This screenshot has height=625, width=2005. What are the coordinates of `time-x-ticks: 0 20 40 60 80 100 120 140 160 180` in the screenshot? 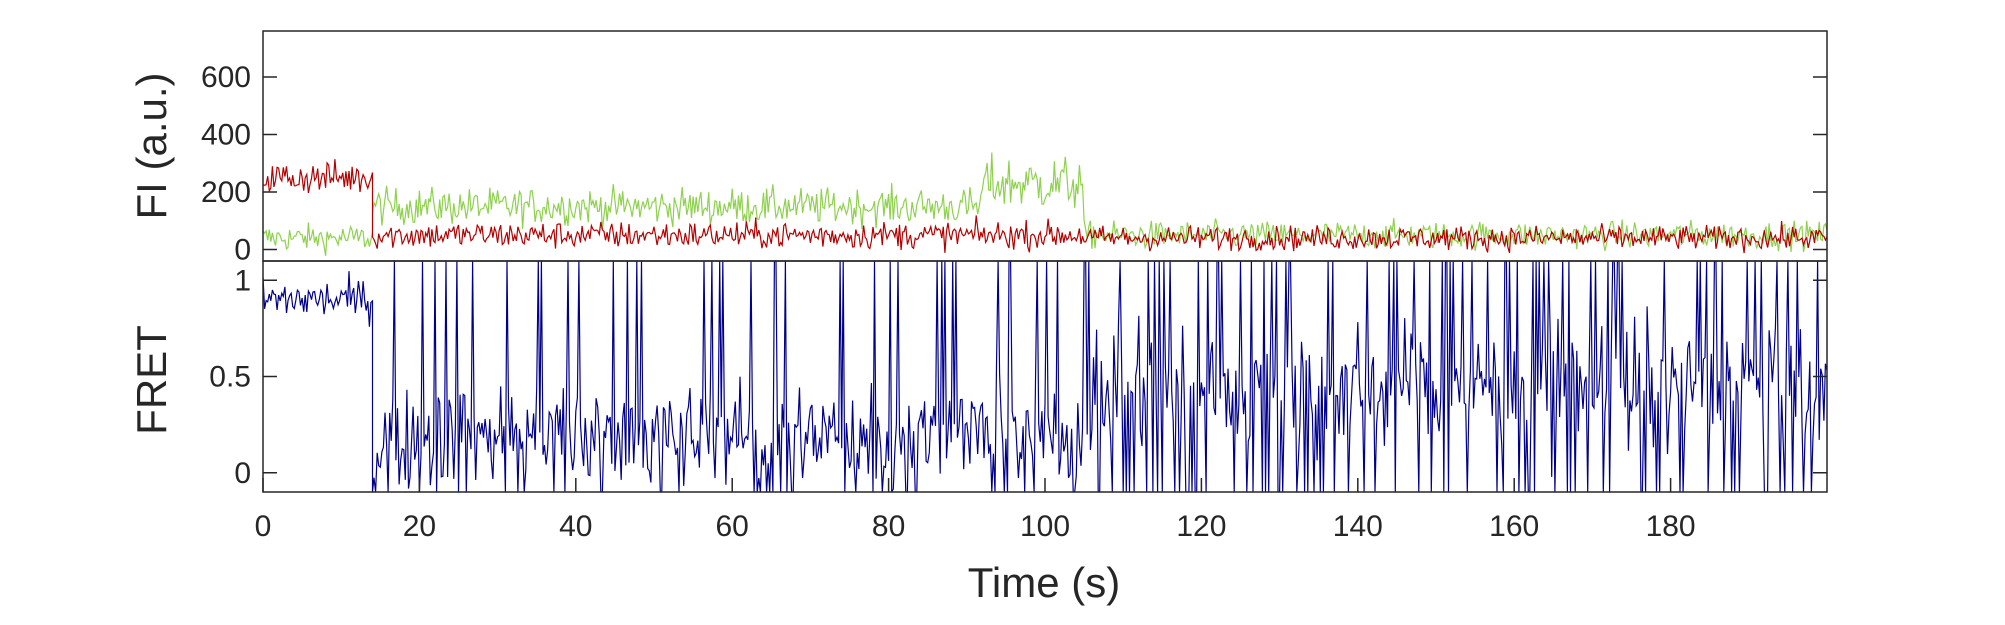 It's located at (975, 510).